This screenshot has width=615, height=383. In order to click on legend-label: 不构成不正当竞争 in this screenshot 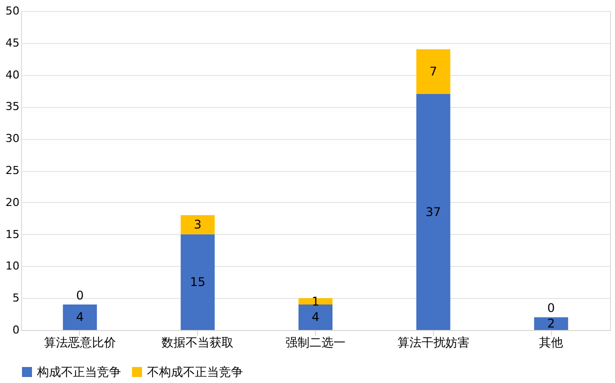, I will do `click(195, 372)`.